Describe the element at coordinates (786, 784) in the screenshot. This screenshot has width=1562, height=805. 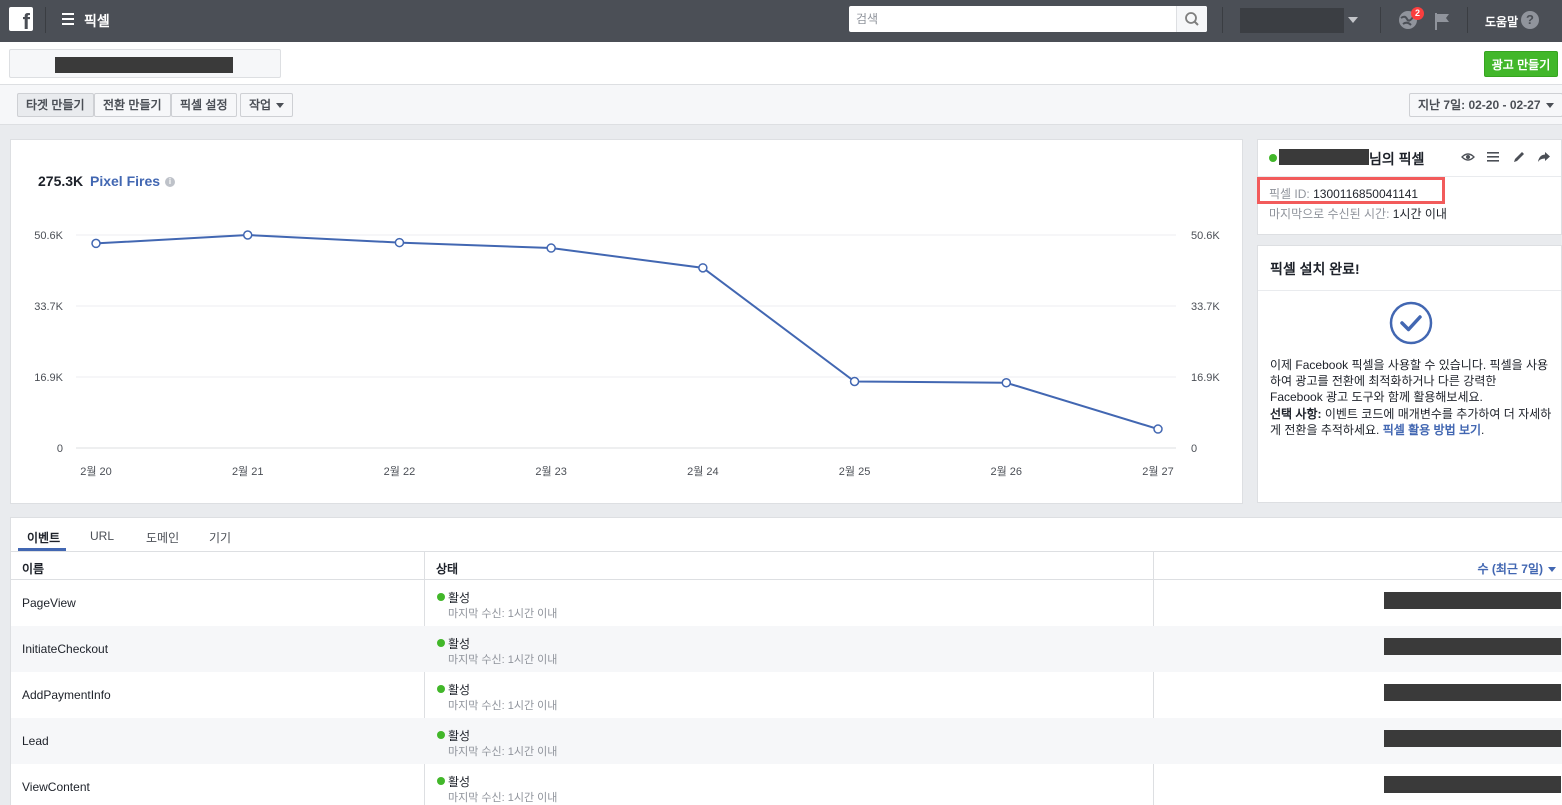
I see `table-row: ViewContent 활성 마지막 수신: 1시간 이내` at that location.